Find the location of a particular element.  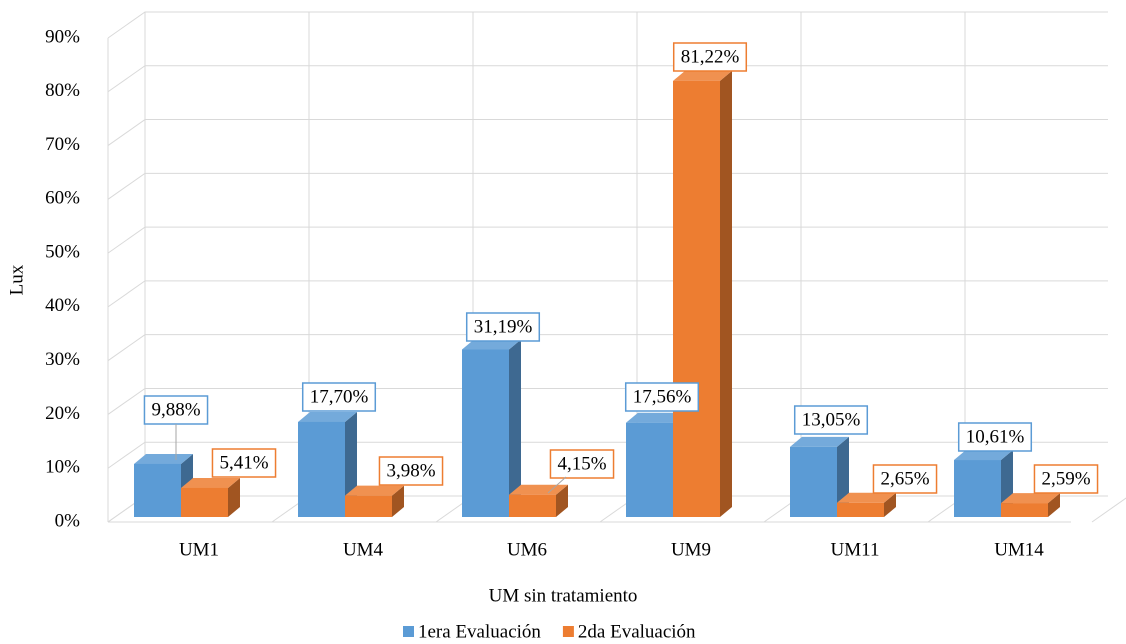

data-label: 2,59% is located at coordinates (1066, 479).